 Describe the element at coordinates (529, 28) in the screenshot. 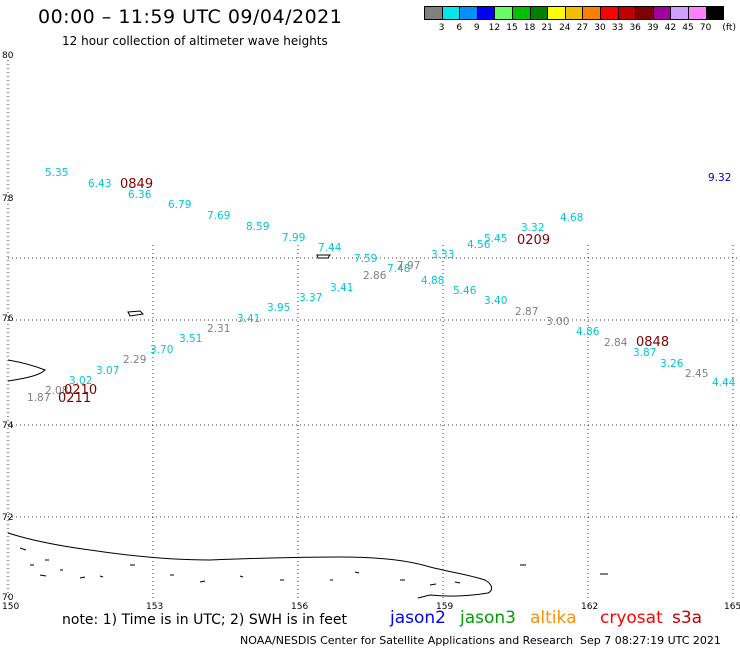

I see `legend-label: 18` at that location.